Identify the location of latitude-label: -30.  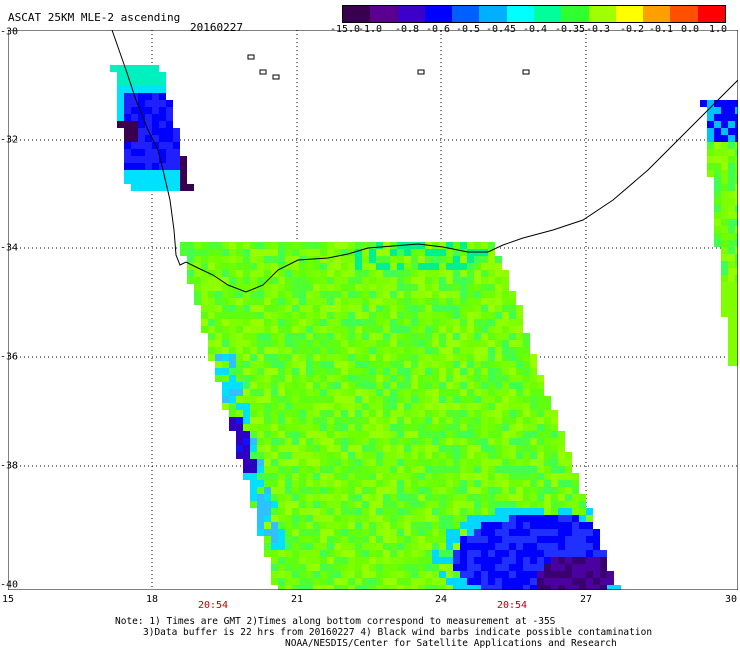
(9, 32).